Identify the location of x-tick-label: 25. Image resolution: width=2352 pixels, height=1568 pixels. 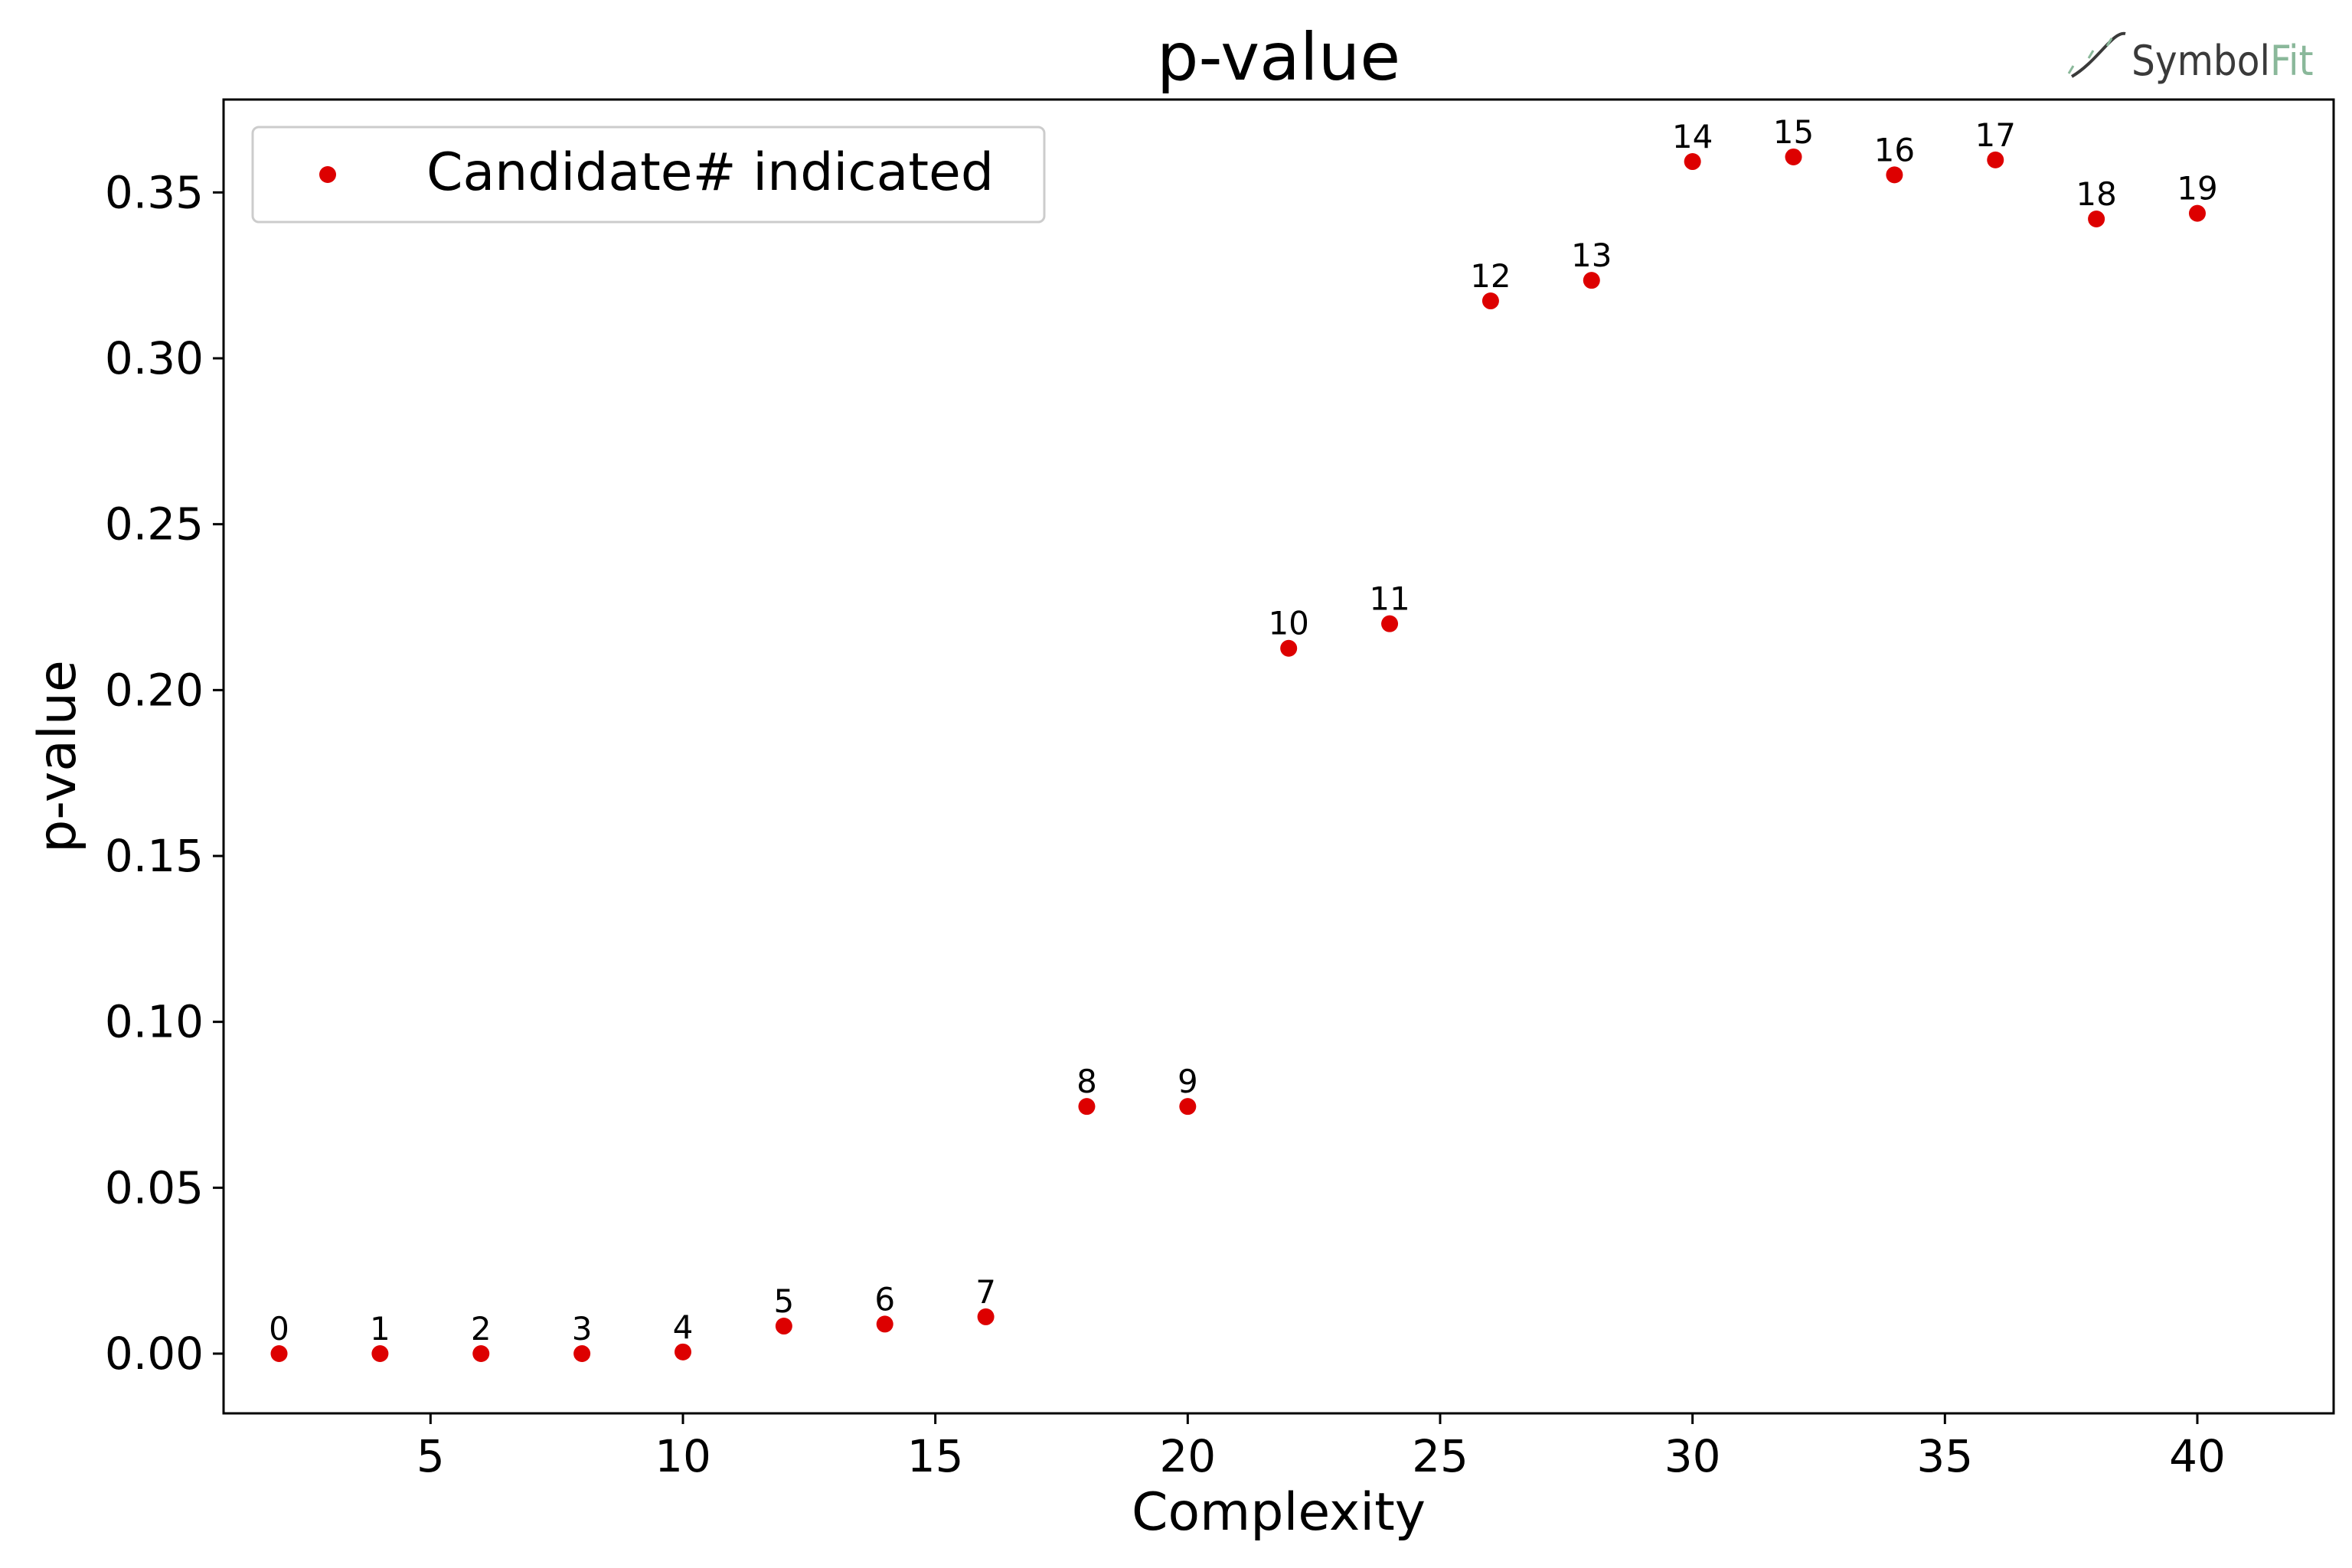
(1440, 1456).